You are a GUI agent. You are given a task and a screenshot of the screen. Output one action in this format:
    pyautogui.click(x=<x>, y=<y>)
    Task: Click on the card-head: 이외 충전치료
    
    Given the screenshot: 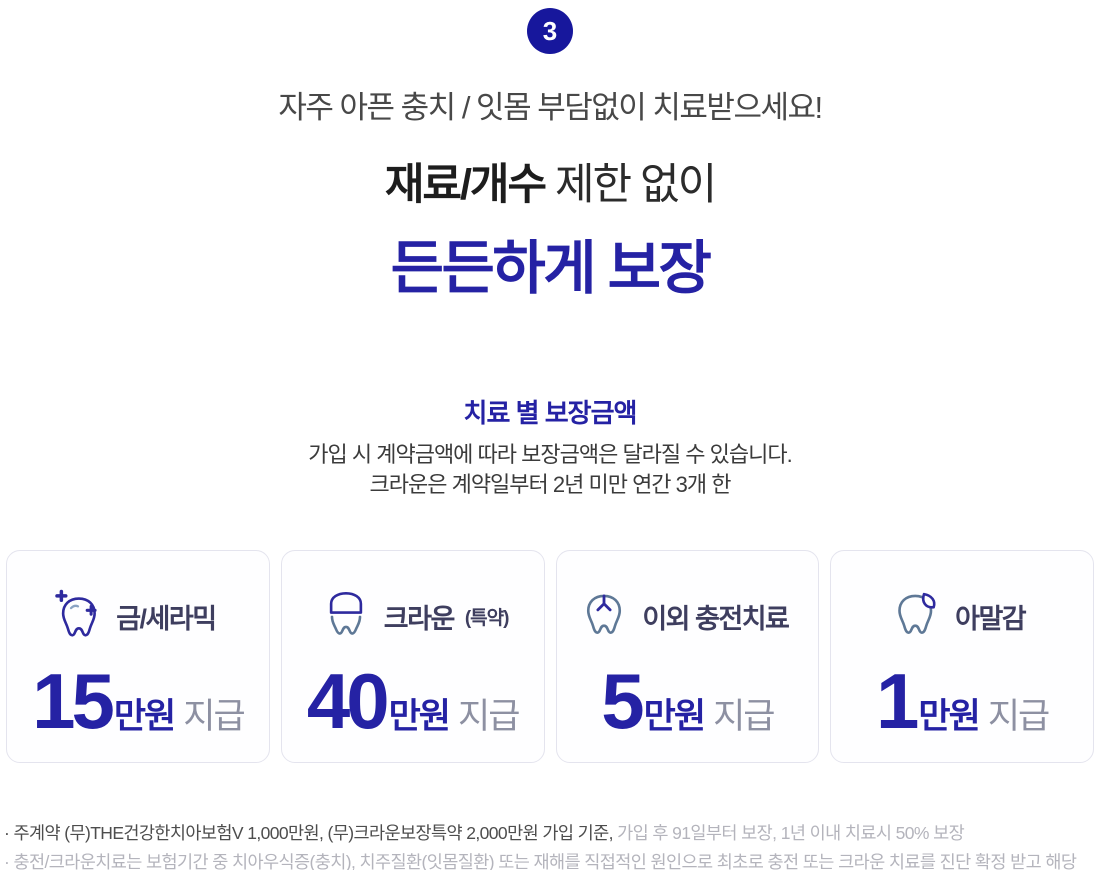 What is the action you would take?
    pyautogui.click(x=688, y=616)
    